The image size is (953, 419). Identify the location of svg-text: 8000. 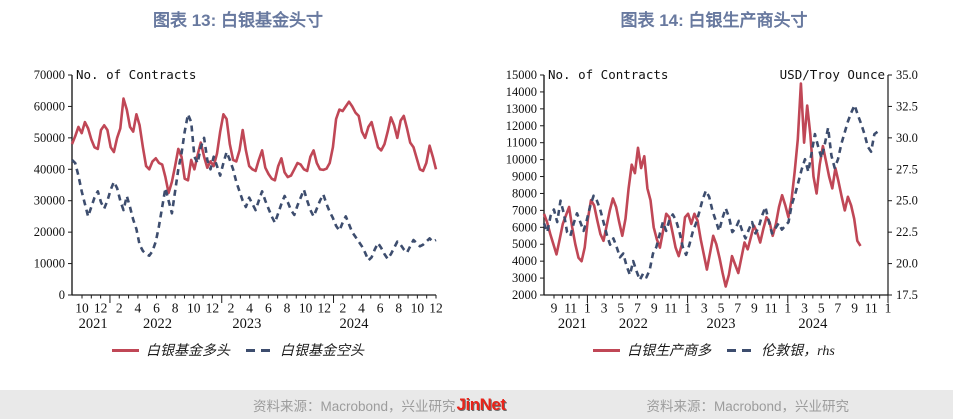
(524, 193).